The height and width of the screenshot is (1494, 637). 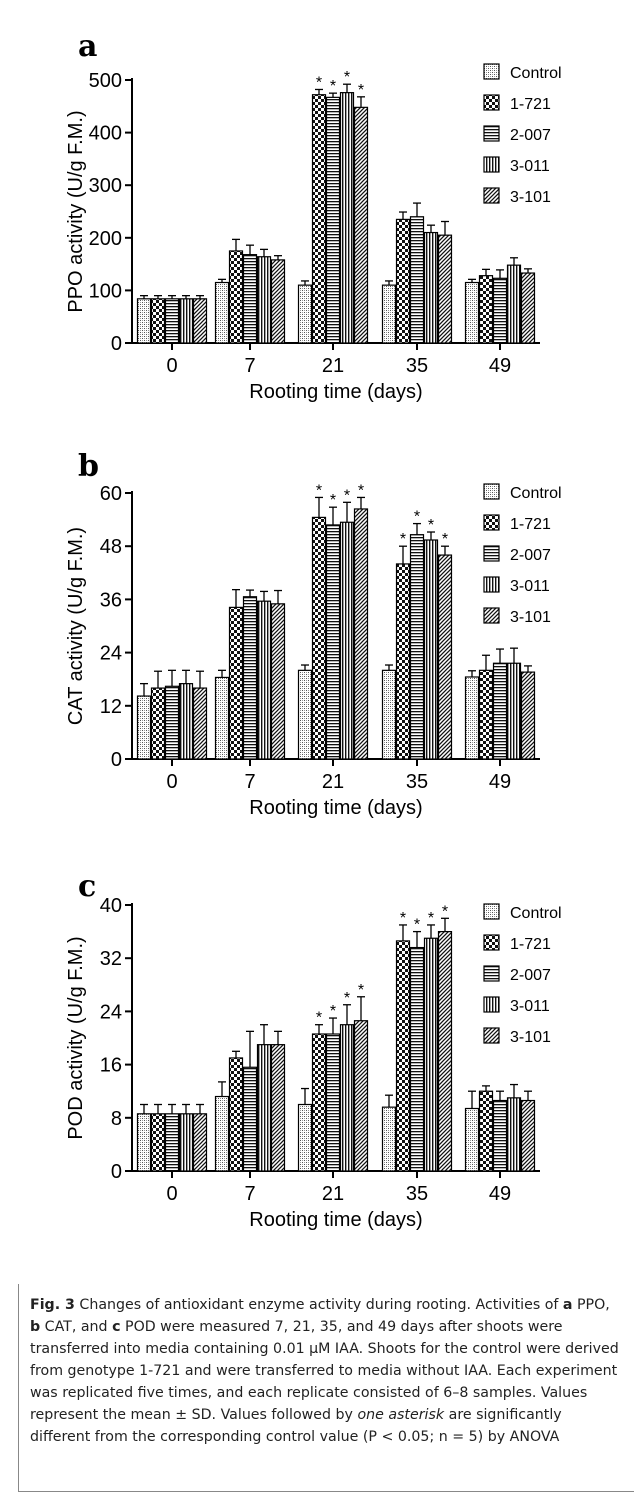 What do you see at coordinates (88, 466) in the screenshot?
I see `panel-label: b` at bounding box center [88, 466].